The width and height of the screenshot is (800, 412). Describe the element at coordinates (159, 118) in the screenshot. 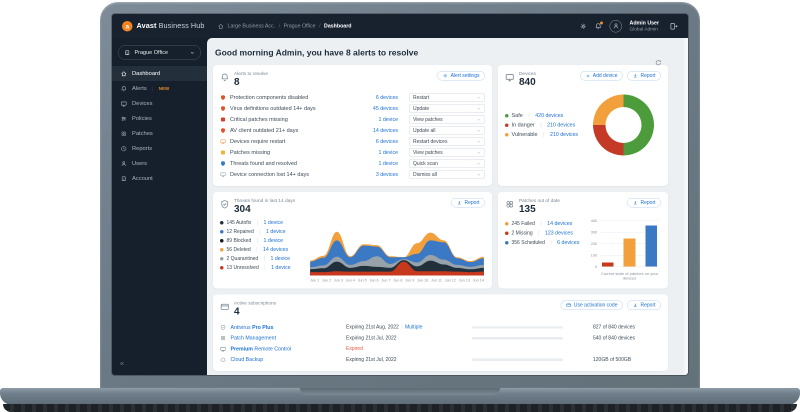

I see `sidebar-item-policies: Policies` at that location.